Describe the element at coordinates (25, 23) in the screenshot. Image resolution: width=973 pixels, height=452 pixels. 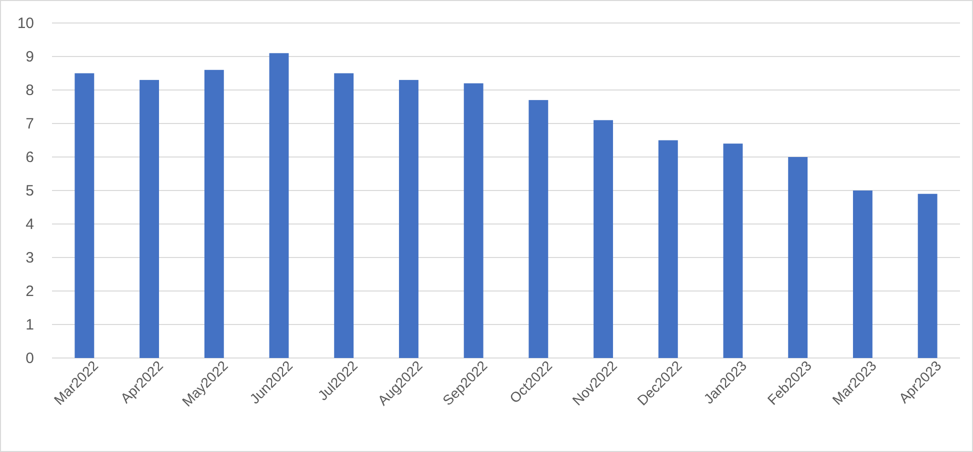
I see `y-tick-label: 10` at that location.